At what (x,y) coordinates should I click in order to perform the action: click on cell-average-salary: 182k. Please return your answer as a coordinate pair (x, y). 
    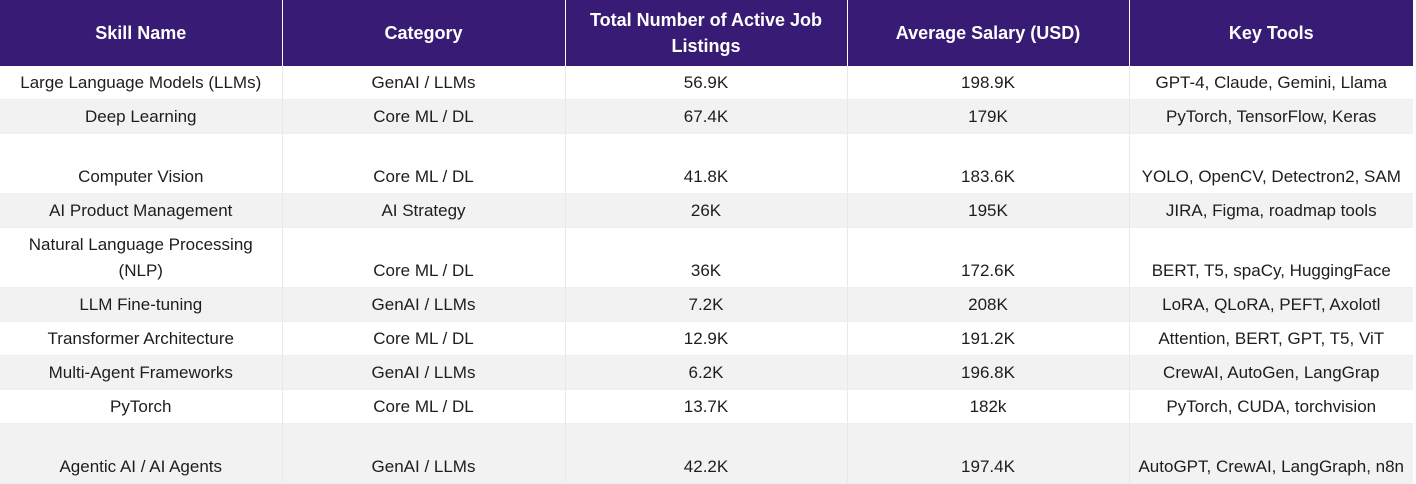
    Looking at the image, I should click on (988, 406).